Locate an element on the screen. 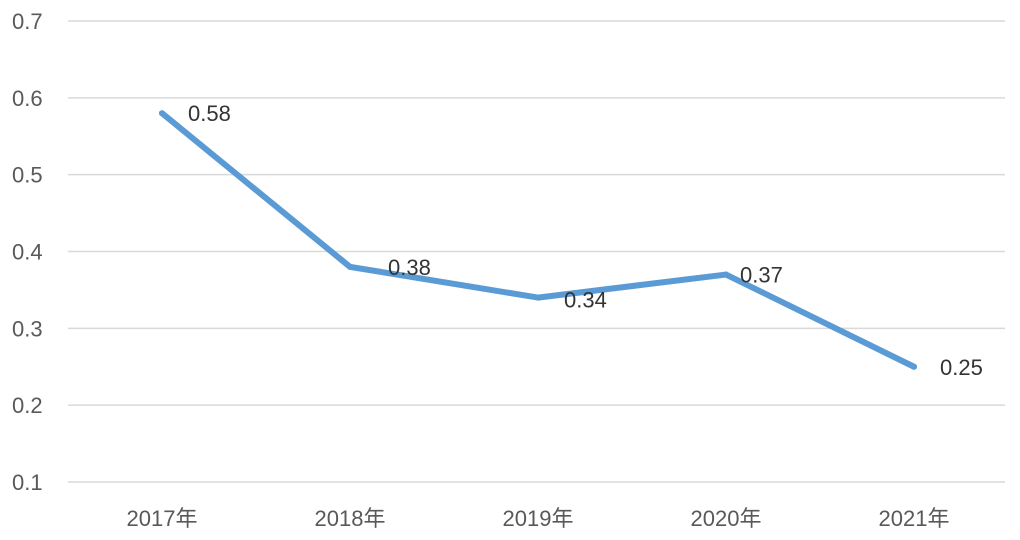 This screenshot has height=540, width=1020. y-tick-label: 0.6 is located at coordinates (27, 98).